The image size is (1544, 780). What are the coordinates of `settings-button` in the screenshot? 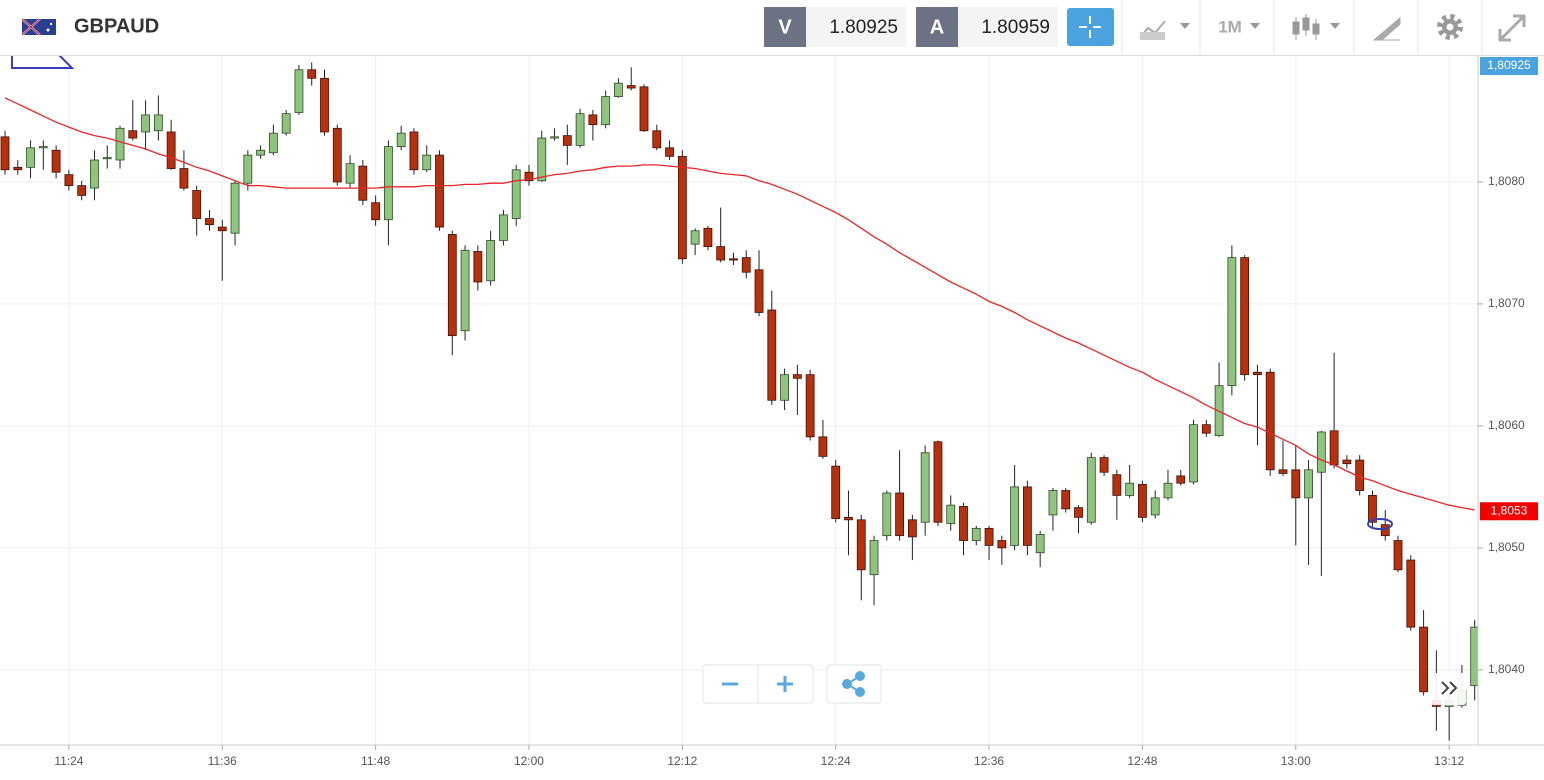 It's located at (1450, 27).